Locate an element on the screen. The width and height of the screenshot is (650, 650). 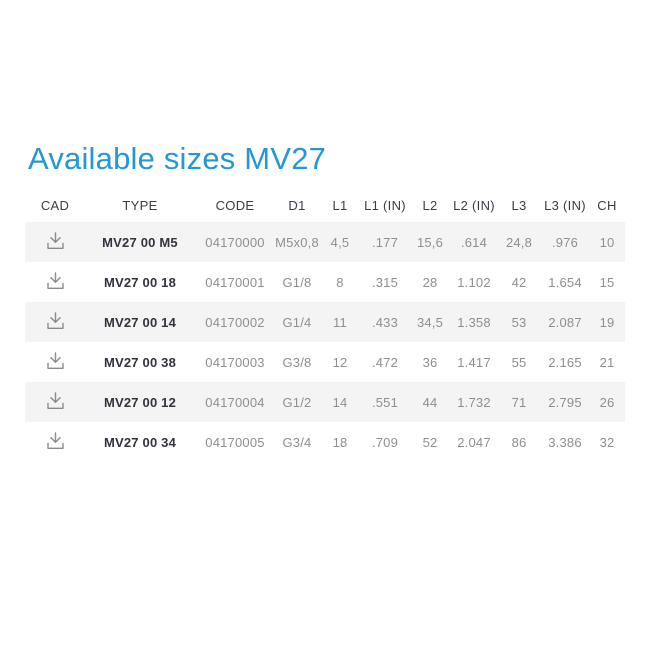
column-header: L1 is located at coordinates (340, 205).